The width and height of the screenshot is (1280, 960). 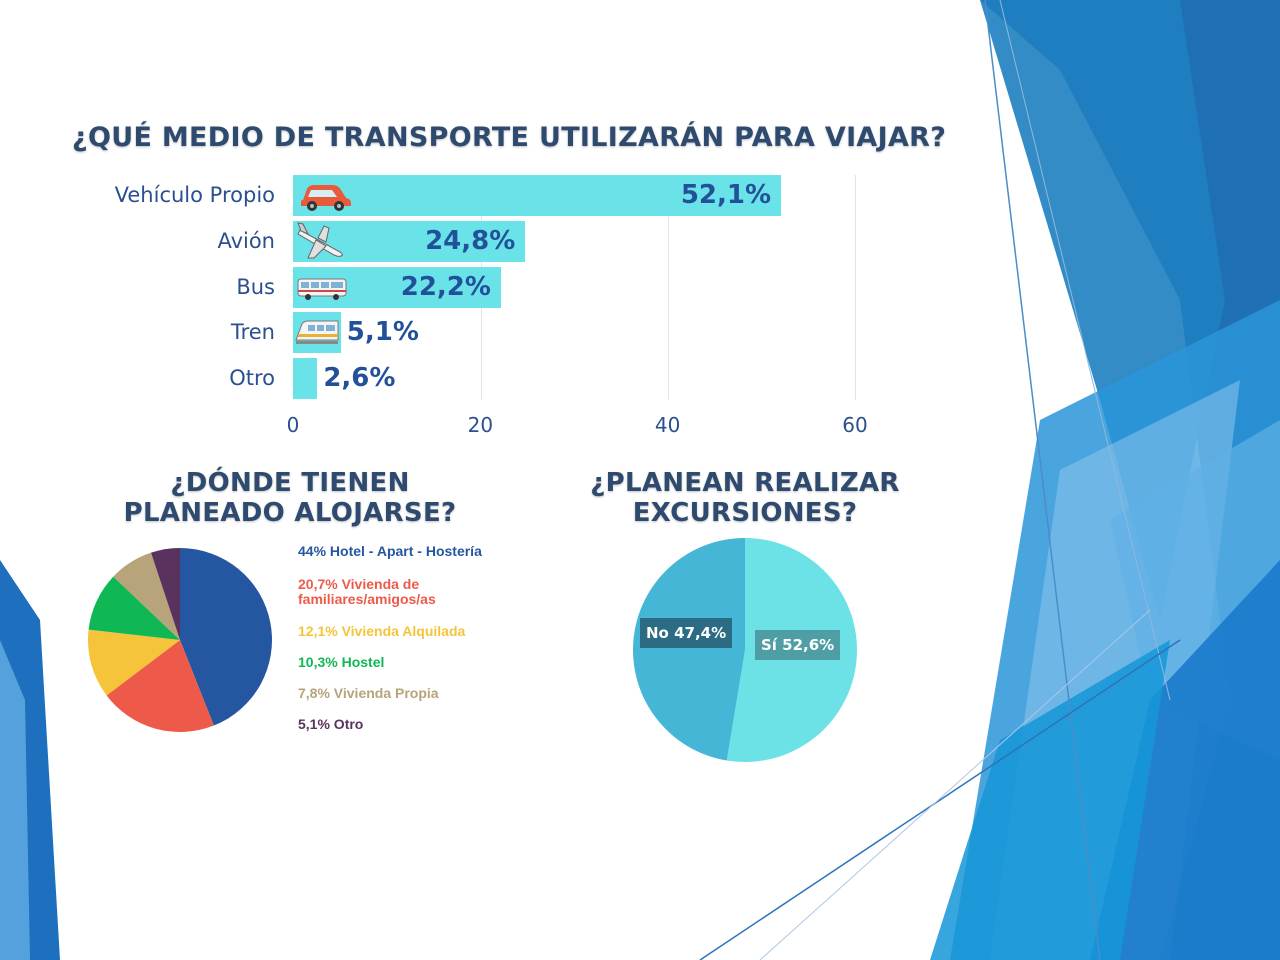 I want to click on x-tick-label: 40, so click(x=667, y=425).